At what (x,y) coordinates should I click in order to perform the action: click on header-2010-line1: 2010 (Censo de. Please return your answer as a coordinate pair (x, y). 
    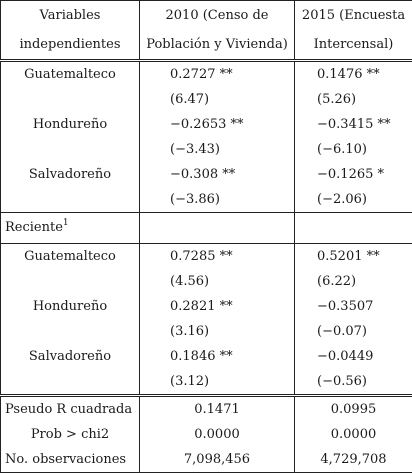
    Looking at the image, I should click on (217, 16).